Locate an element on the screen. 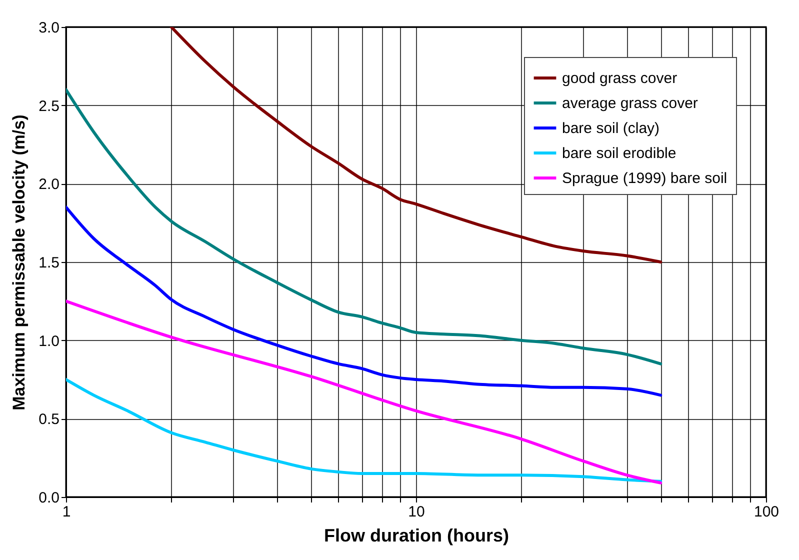 This screenshot has width=799, height=560. legend-label: good grass cover is located at coordinates (620, 78).